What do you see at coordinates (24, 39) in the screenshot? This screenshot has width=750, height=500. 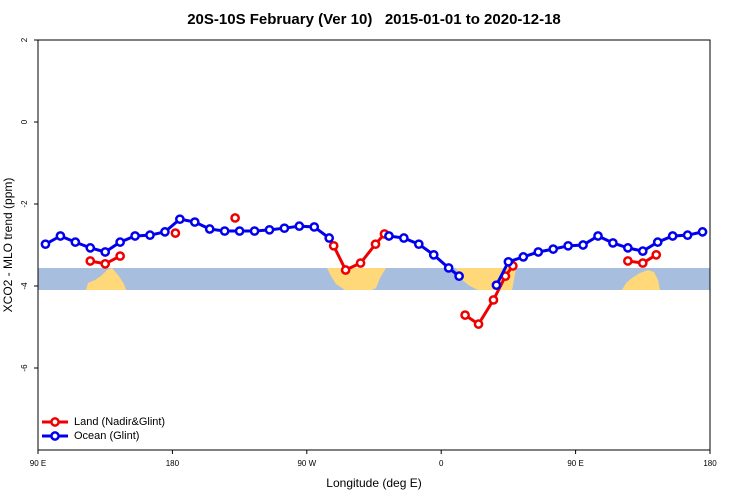 I see `y-tick-label: 2` at bounding box center [24, 39].